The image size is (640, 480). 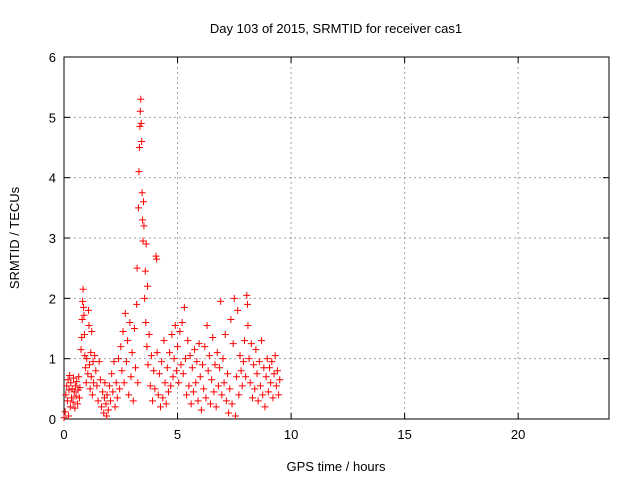 I want to click on x-tick-label: 0, so click(x=63, y=434).